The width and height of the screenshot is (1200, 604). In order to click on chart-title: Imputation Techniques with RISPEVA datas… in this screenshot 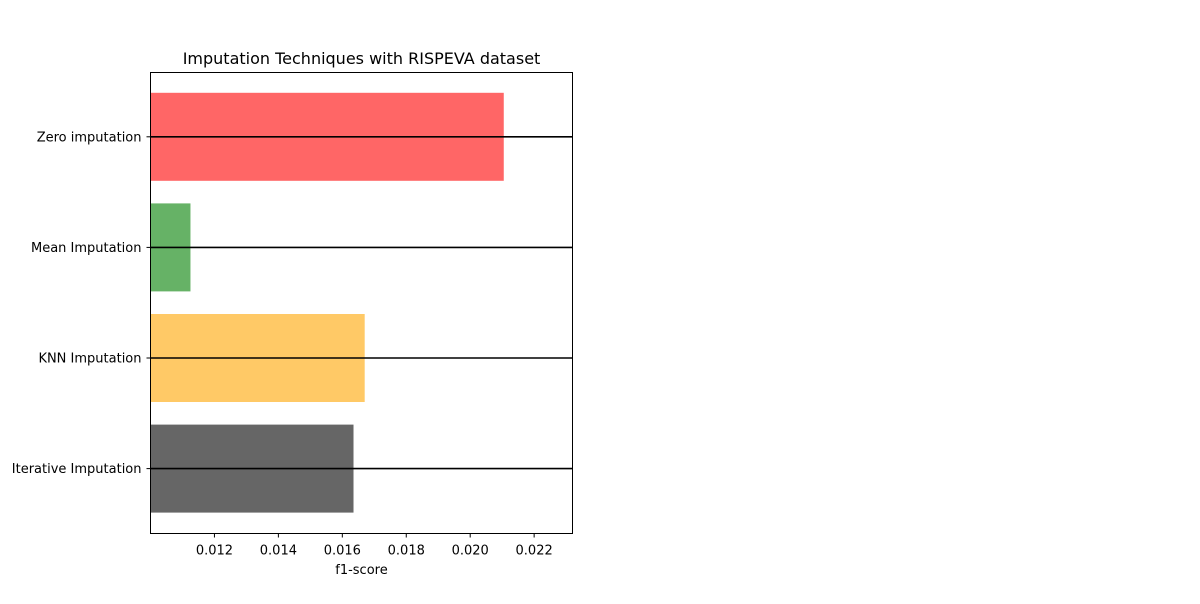, I will do `click(362, 58)`.